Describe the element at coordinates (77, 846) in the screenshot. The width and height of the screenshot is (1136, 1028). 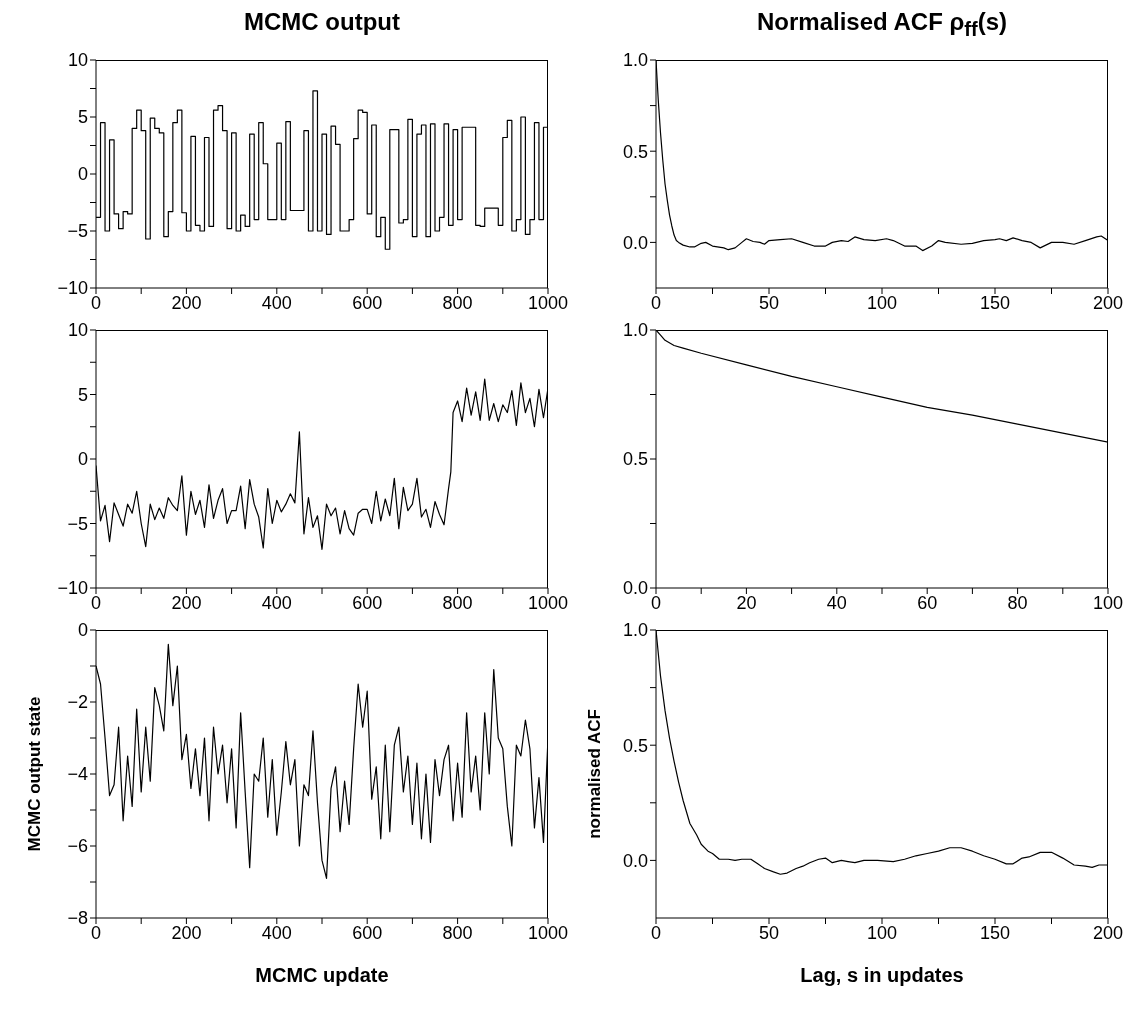
I see `y-tick-label: −6` at that location.